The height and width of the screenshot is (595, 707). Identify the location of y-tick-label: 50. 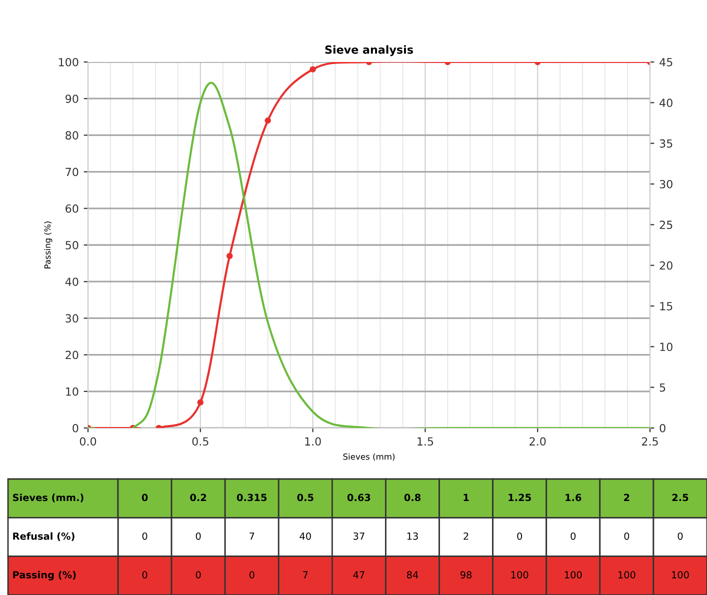
(72, 245).